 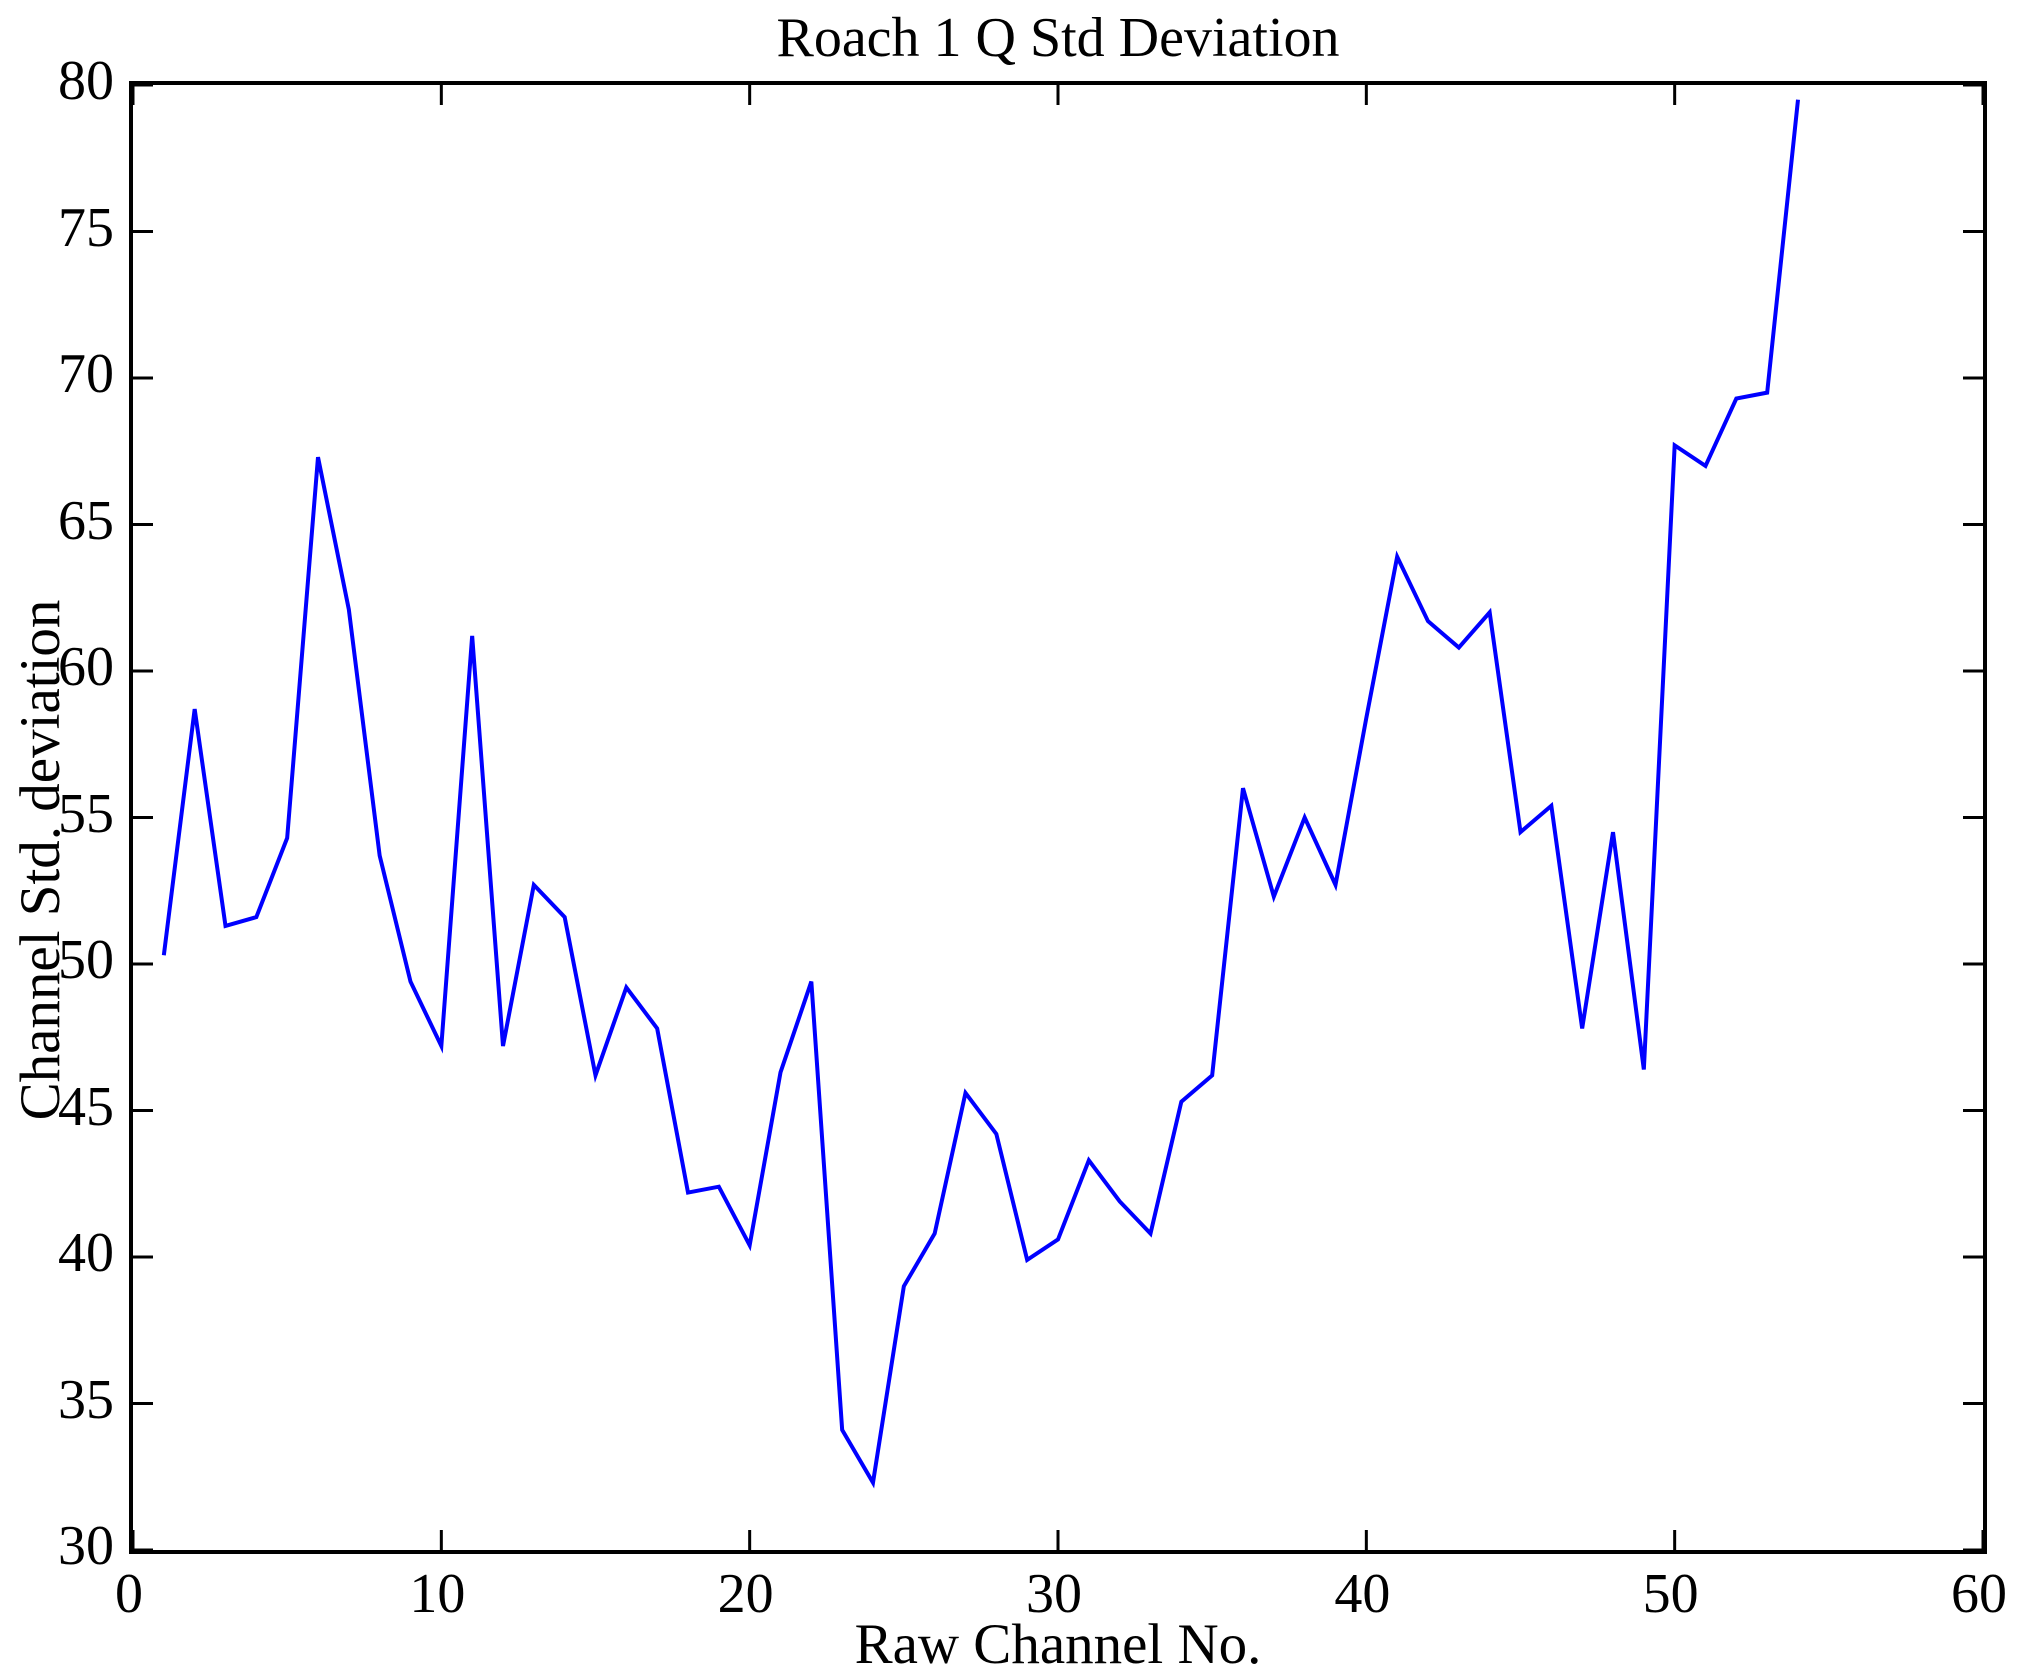 I want to click on x-tick-label: 30, so click(x=1054, y=1594).